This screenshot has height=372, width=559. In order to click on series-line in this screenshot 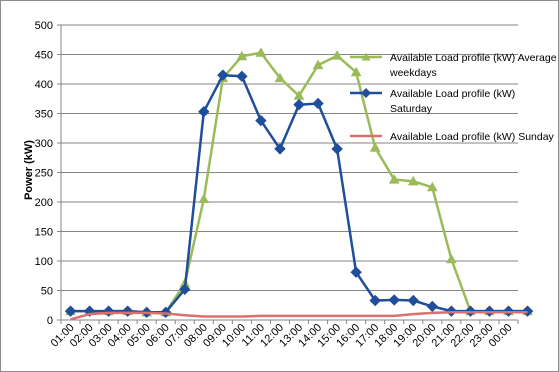, I will do `click(299, 316)`.